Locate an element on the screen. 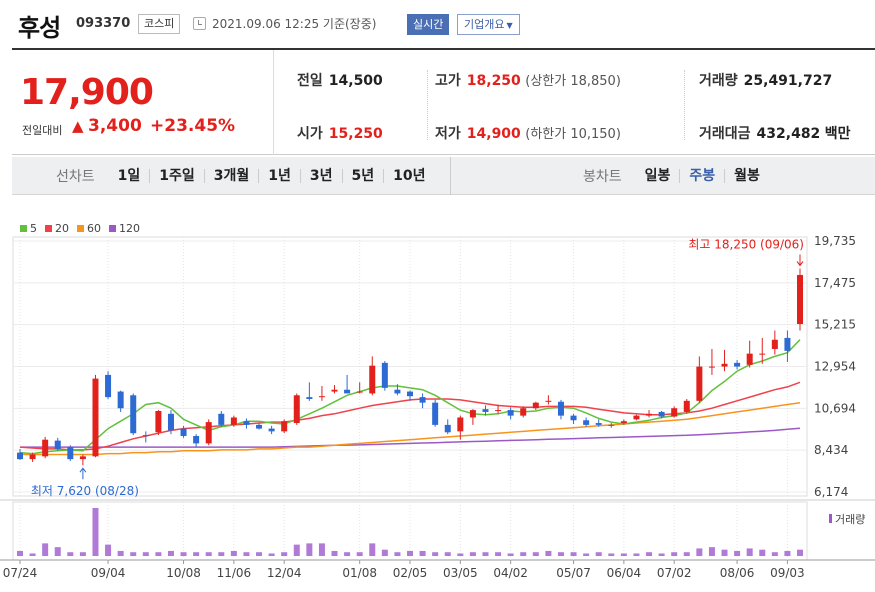 The width and height of the screenshot is (875, 592). tab-weekly: 주봉 is located at coordinates (701, 176).